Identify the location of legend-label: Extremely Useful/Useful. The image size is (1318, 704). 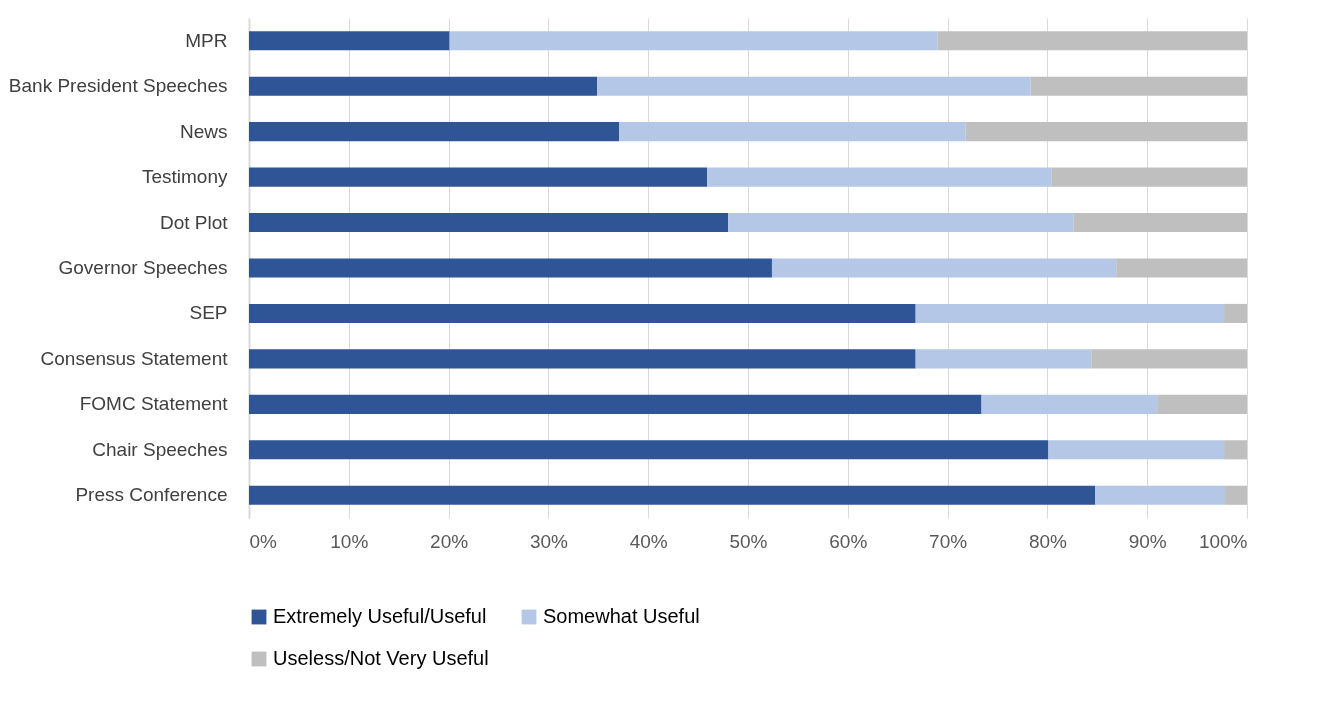
(380, 616).